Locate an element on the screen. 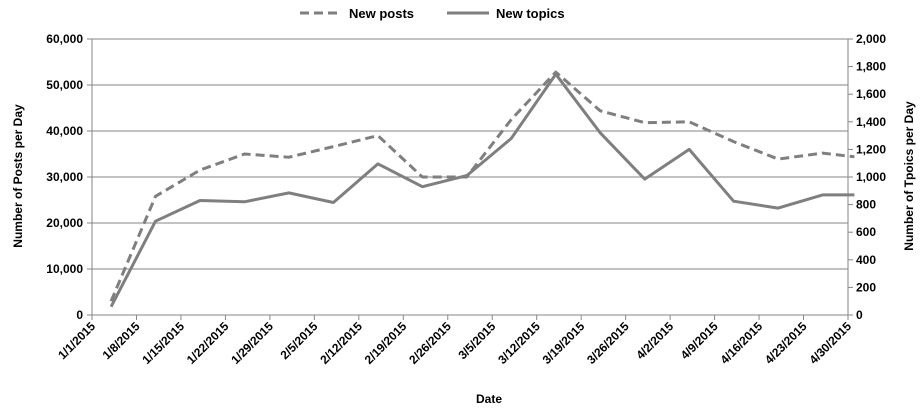 The image size is (922, 411). y2-tick-label: 2,000 is located at coordinates (871, 39).